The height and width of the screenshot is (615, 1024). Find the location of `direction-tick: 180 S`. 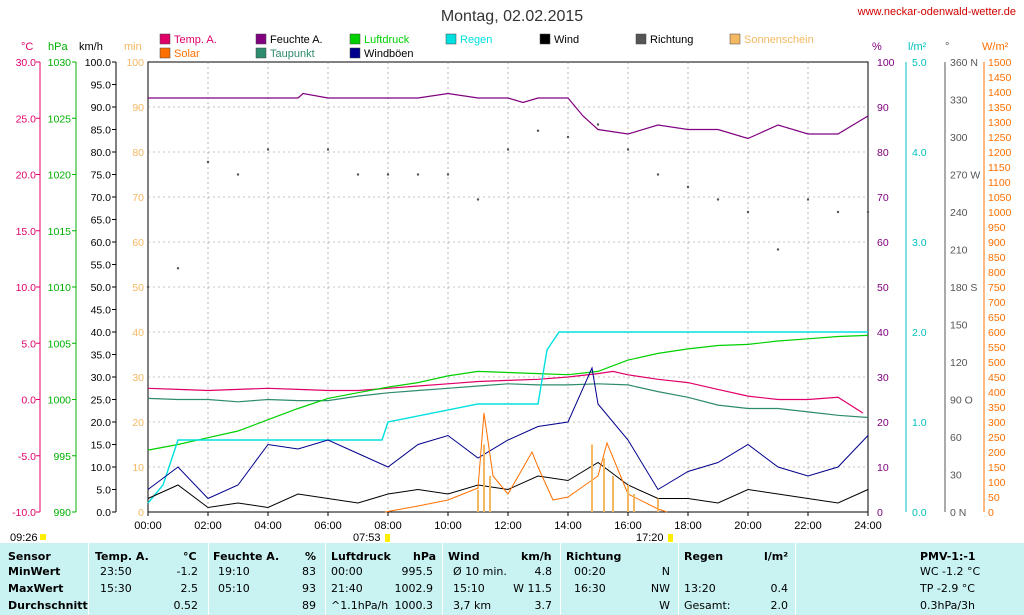

direction-tick: 180 S is located at coordinates (963, 288).